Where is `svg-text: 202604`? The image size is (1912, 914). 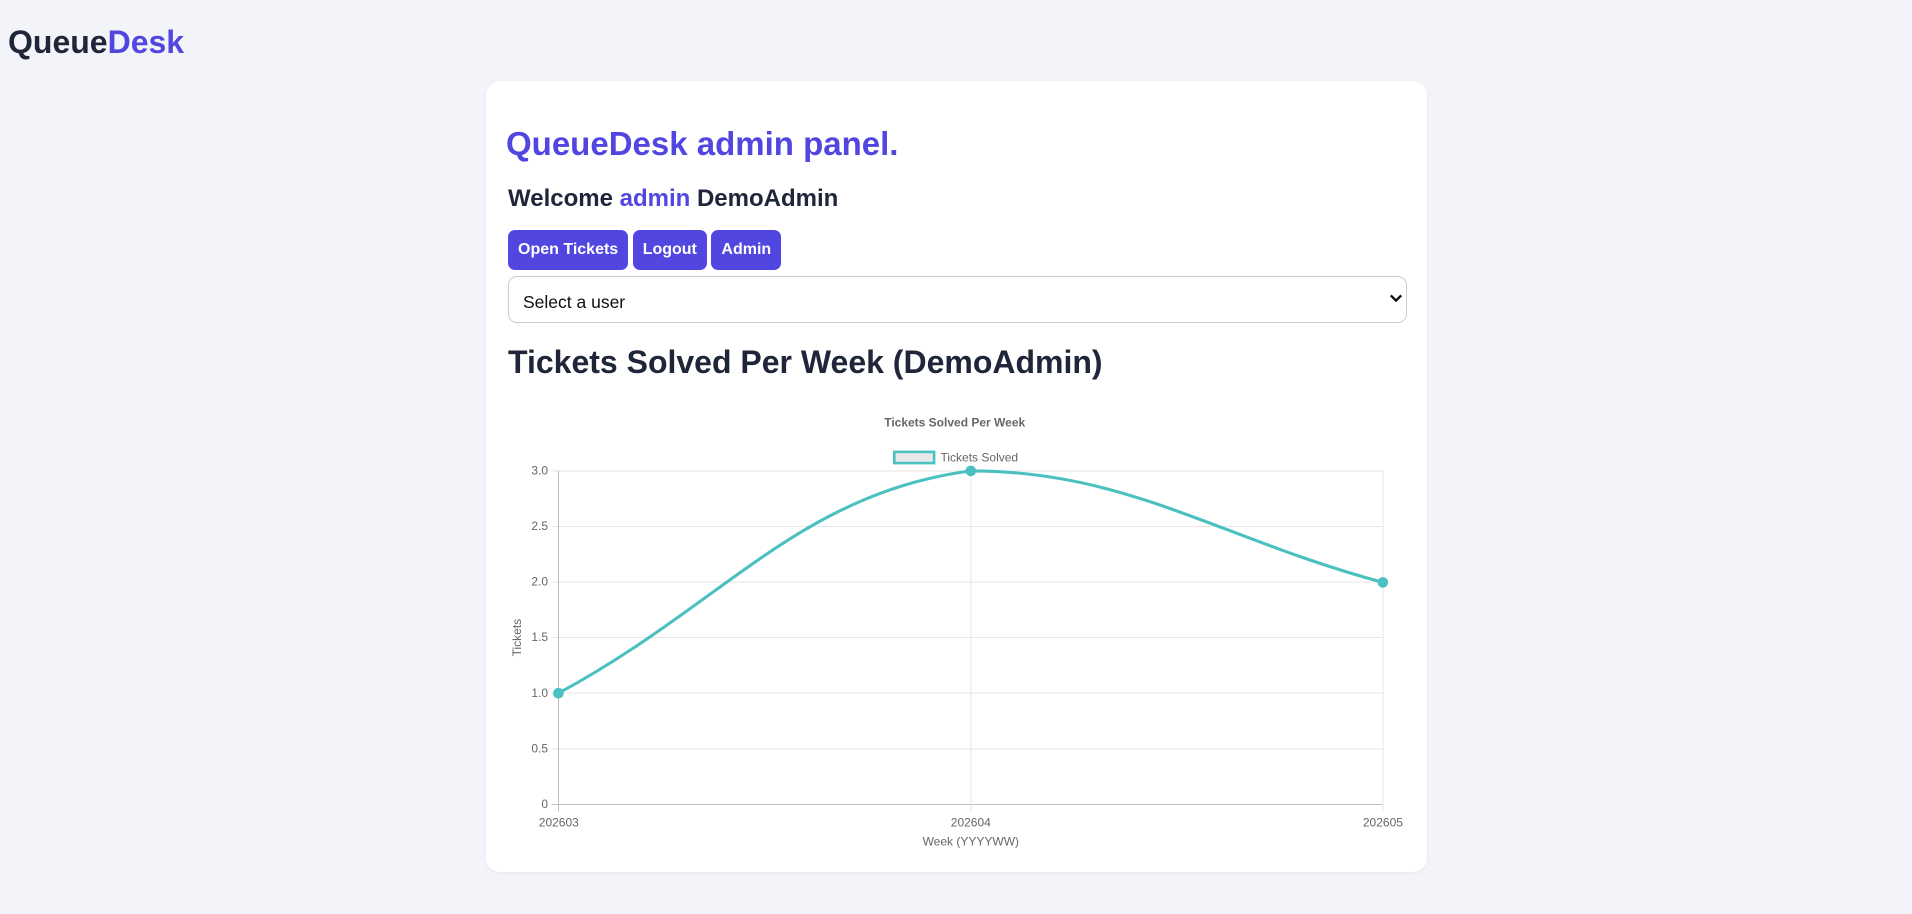 svg-text: 202604 is located at coordinates (971, 822).